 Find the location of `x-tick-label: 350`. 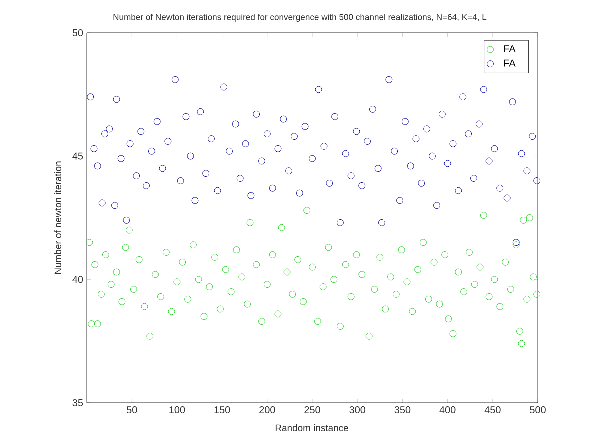

x-tick-label: 350 is located at coordinates (402, 410).